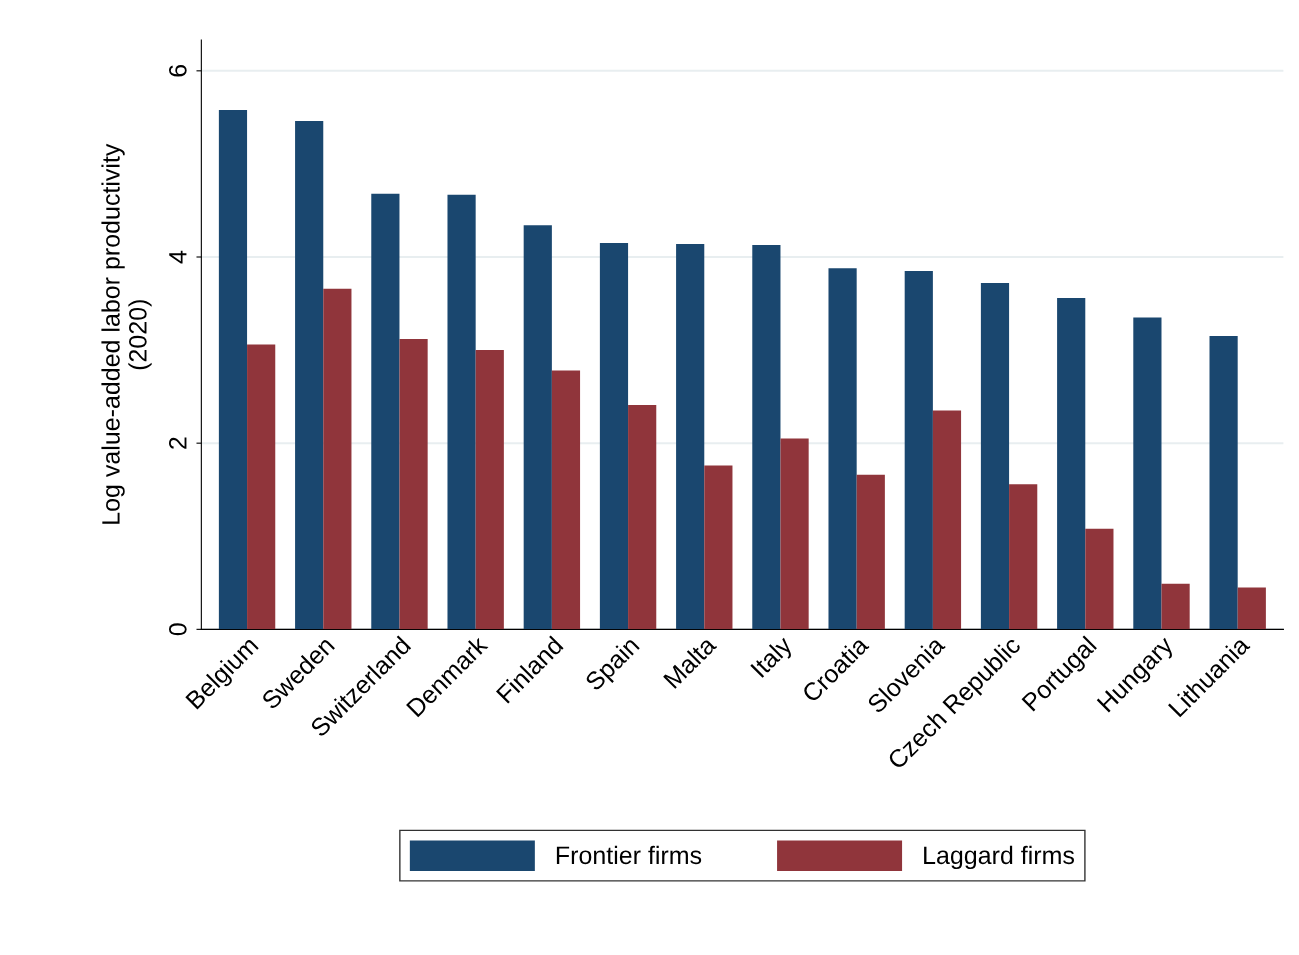 This screenshot has width=1299, height=955. What do you see at coordinates (999, 857) in the screenshot?
I see `legend-label: Laggard firms` at bounding box center [999, 857].